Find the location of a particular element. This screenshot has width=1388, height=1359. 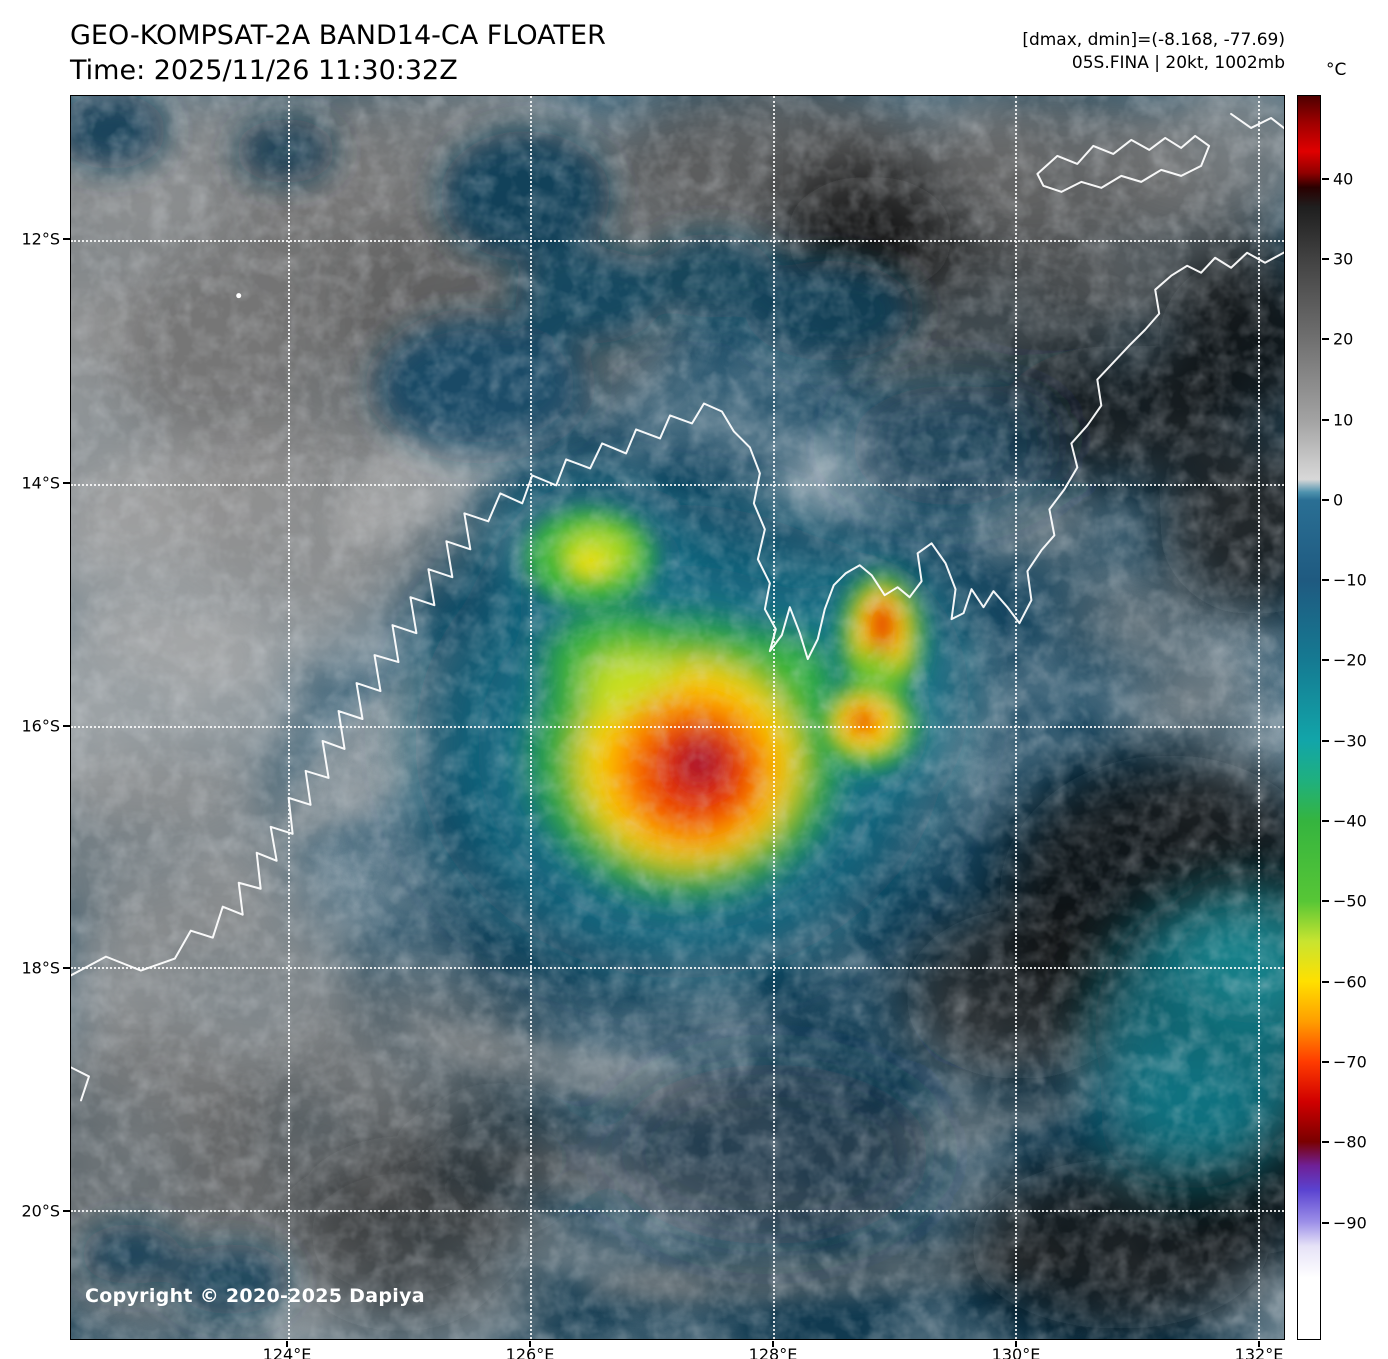

dmax-dmin-annotation: [dmax, dmin]=(-8.168, -77.69) is located at coordinates (1153, 40).